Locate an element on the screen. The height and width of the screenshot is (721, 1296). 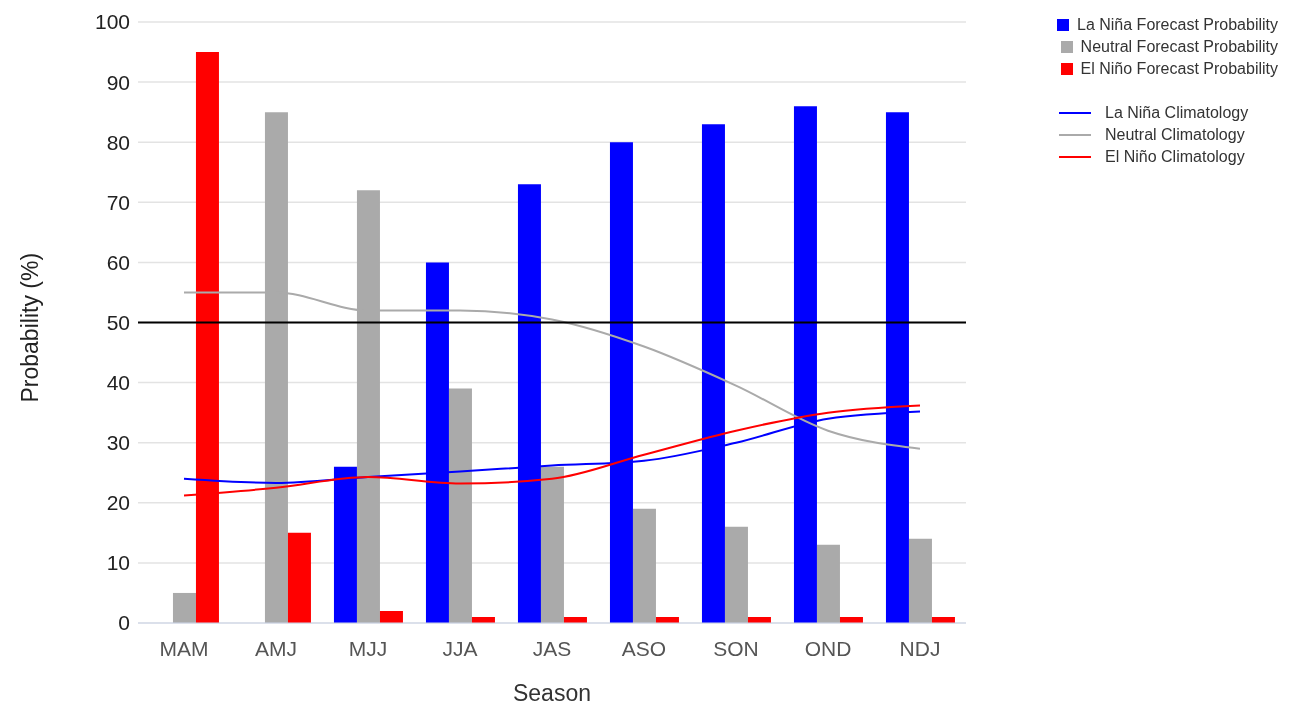
x-tick-label: MJJ is located at coordinates (368, 648).